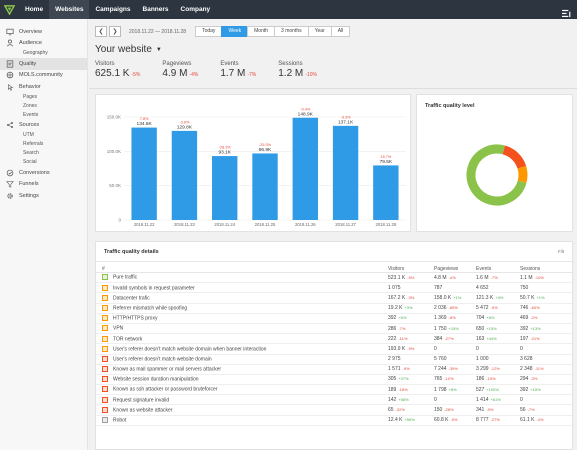 Image resolution: width=577 pixels, height=450 pixels. I want to click on sidebar-item-sources: Sources, so click(43, 126).